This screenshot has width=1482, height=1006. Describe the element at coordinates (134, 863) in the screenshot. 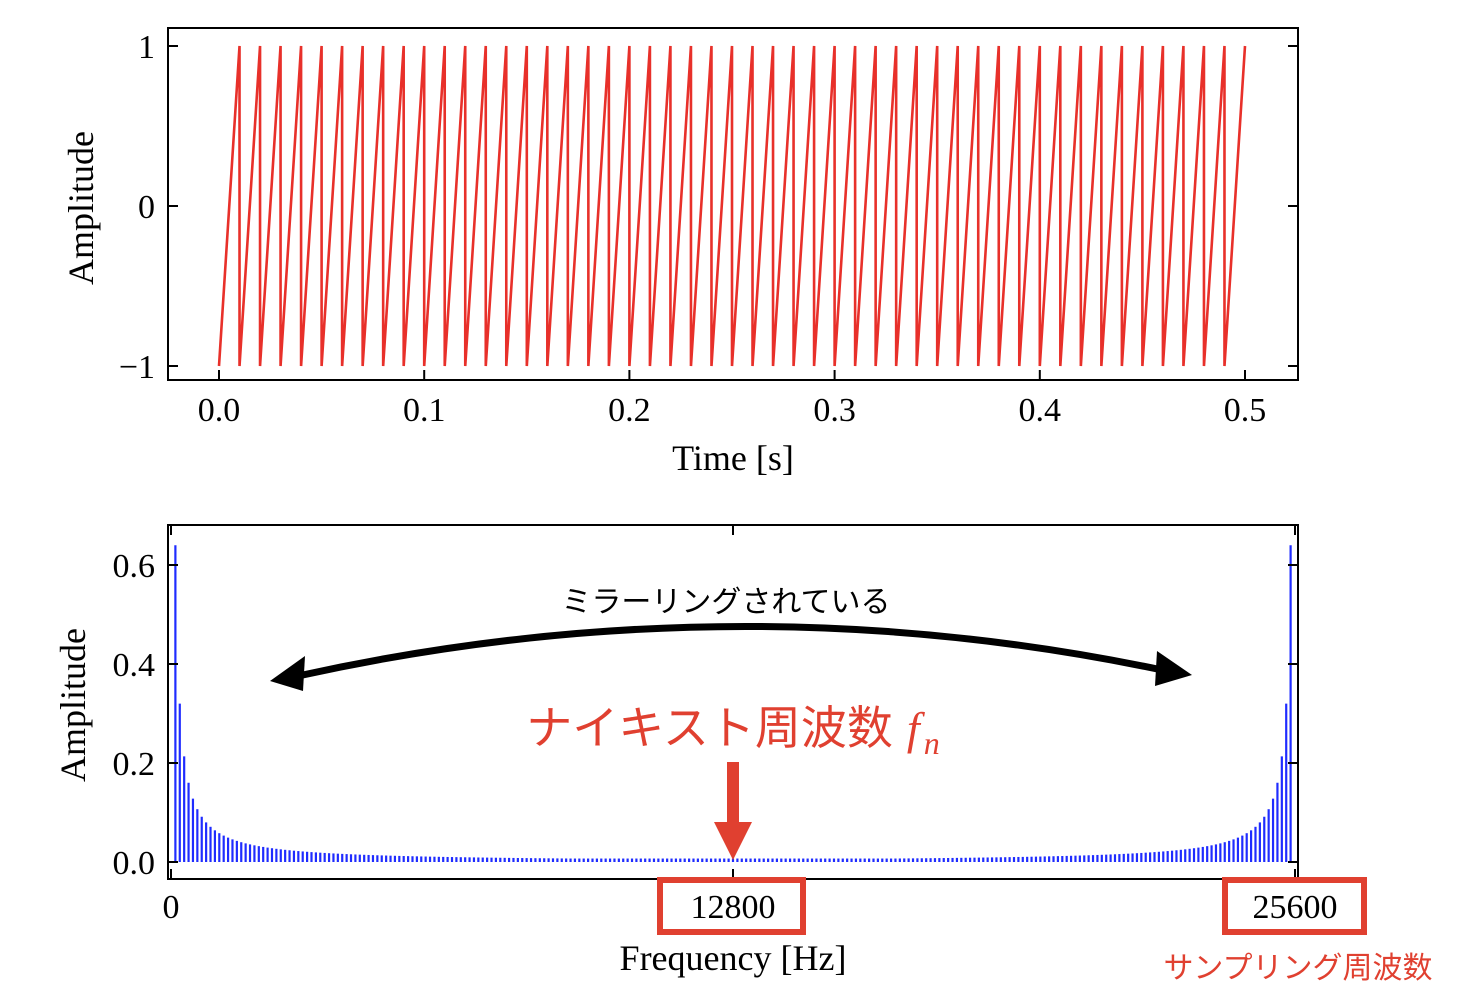

I see `spectrum-y-tick-label: 0.0` at that location.